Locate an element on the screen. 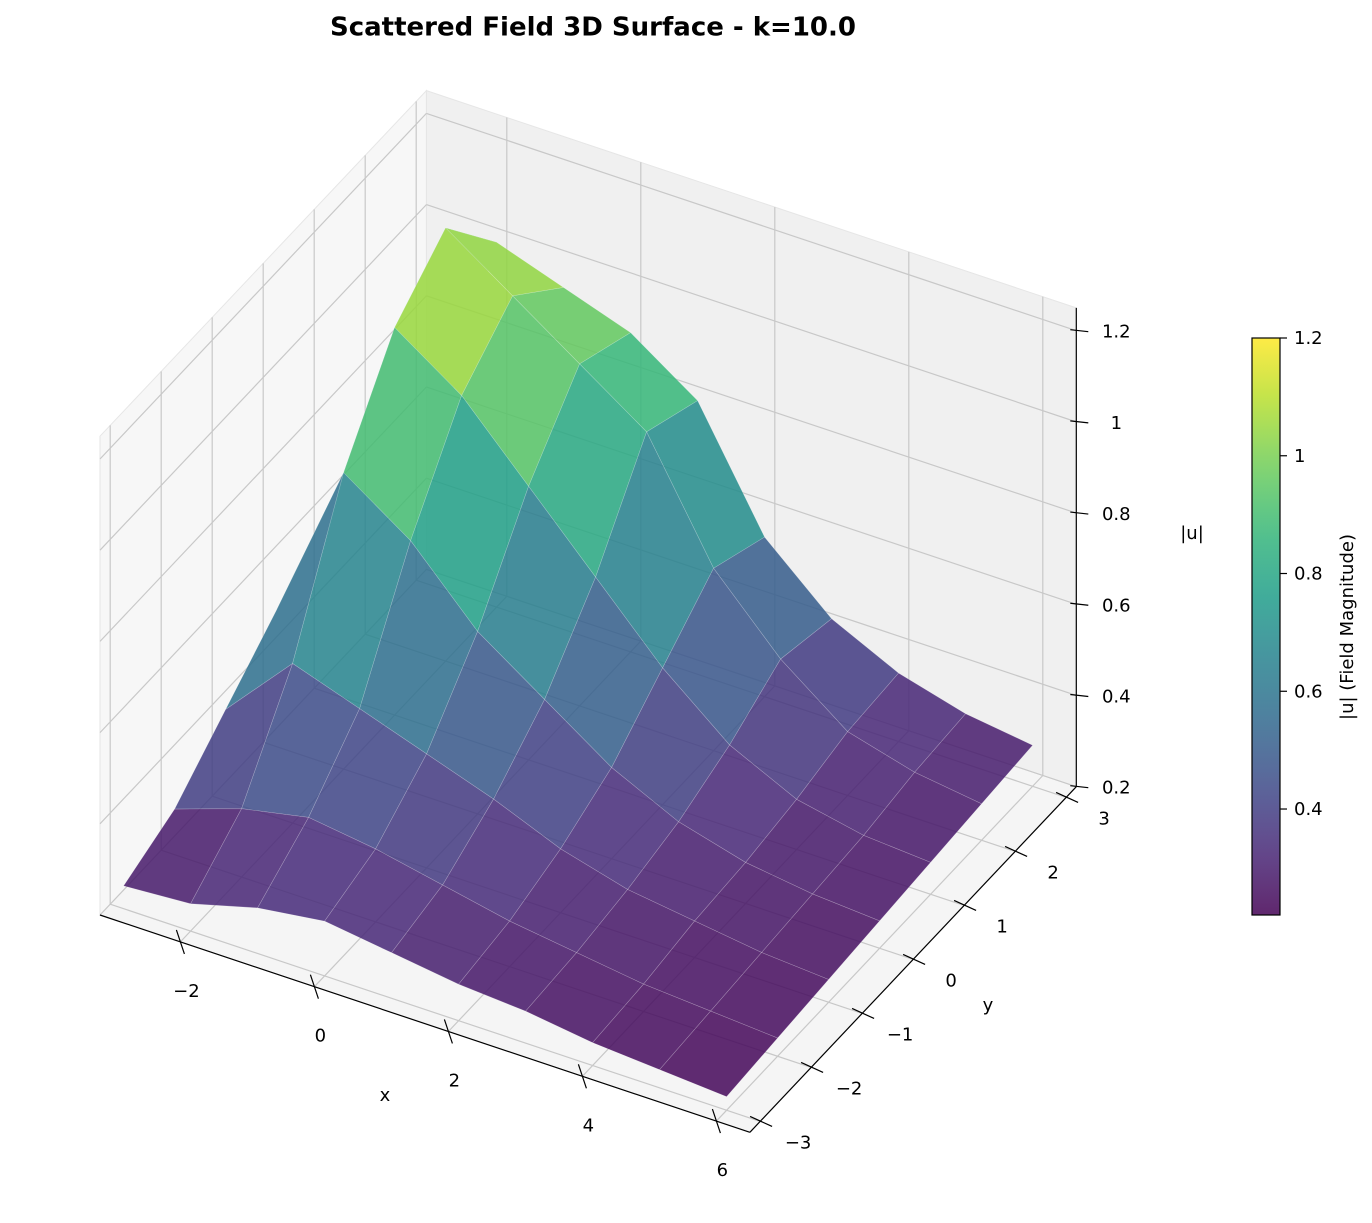  y-tick-label: −1 is located at coordinates (900, 1034).